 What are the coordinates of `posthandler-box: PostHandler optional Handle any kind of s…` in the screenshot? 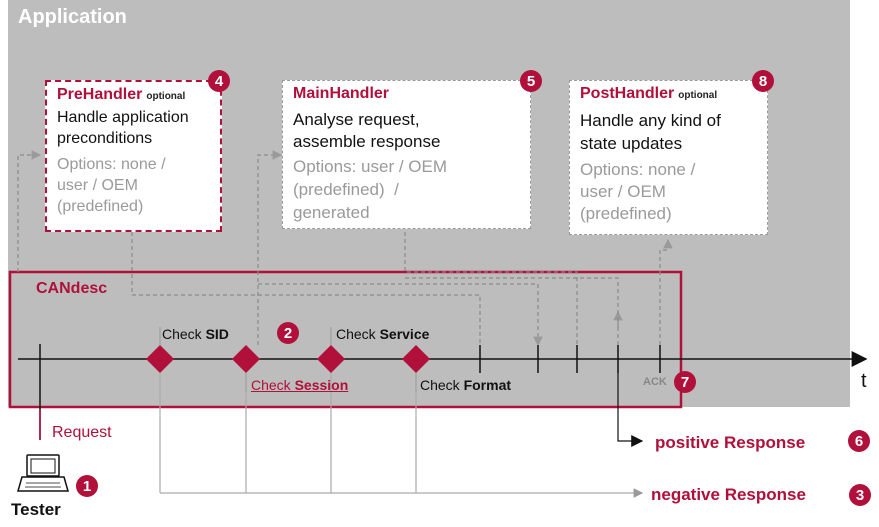 It's located at (668, 157).